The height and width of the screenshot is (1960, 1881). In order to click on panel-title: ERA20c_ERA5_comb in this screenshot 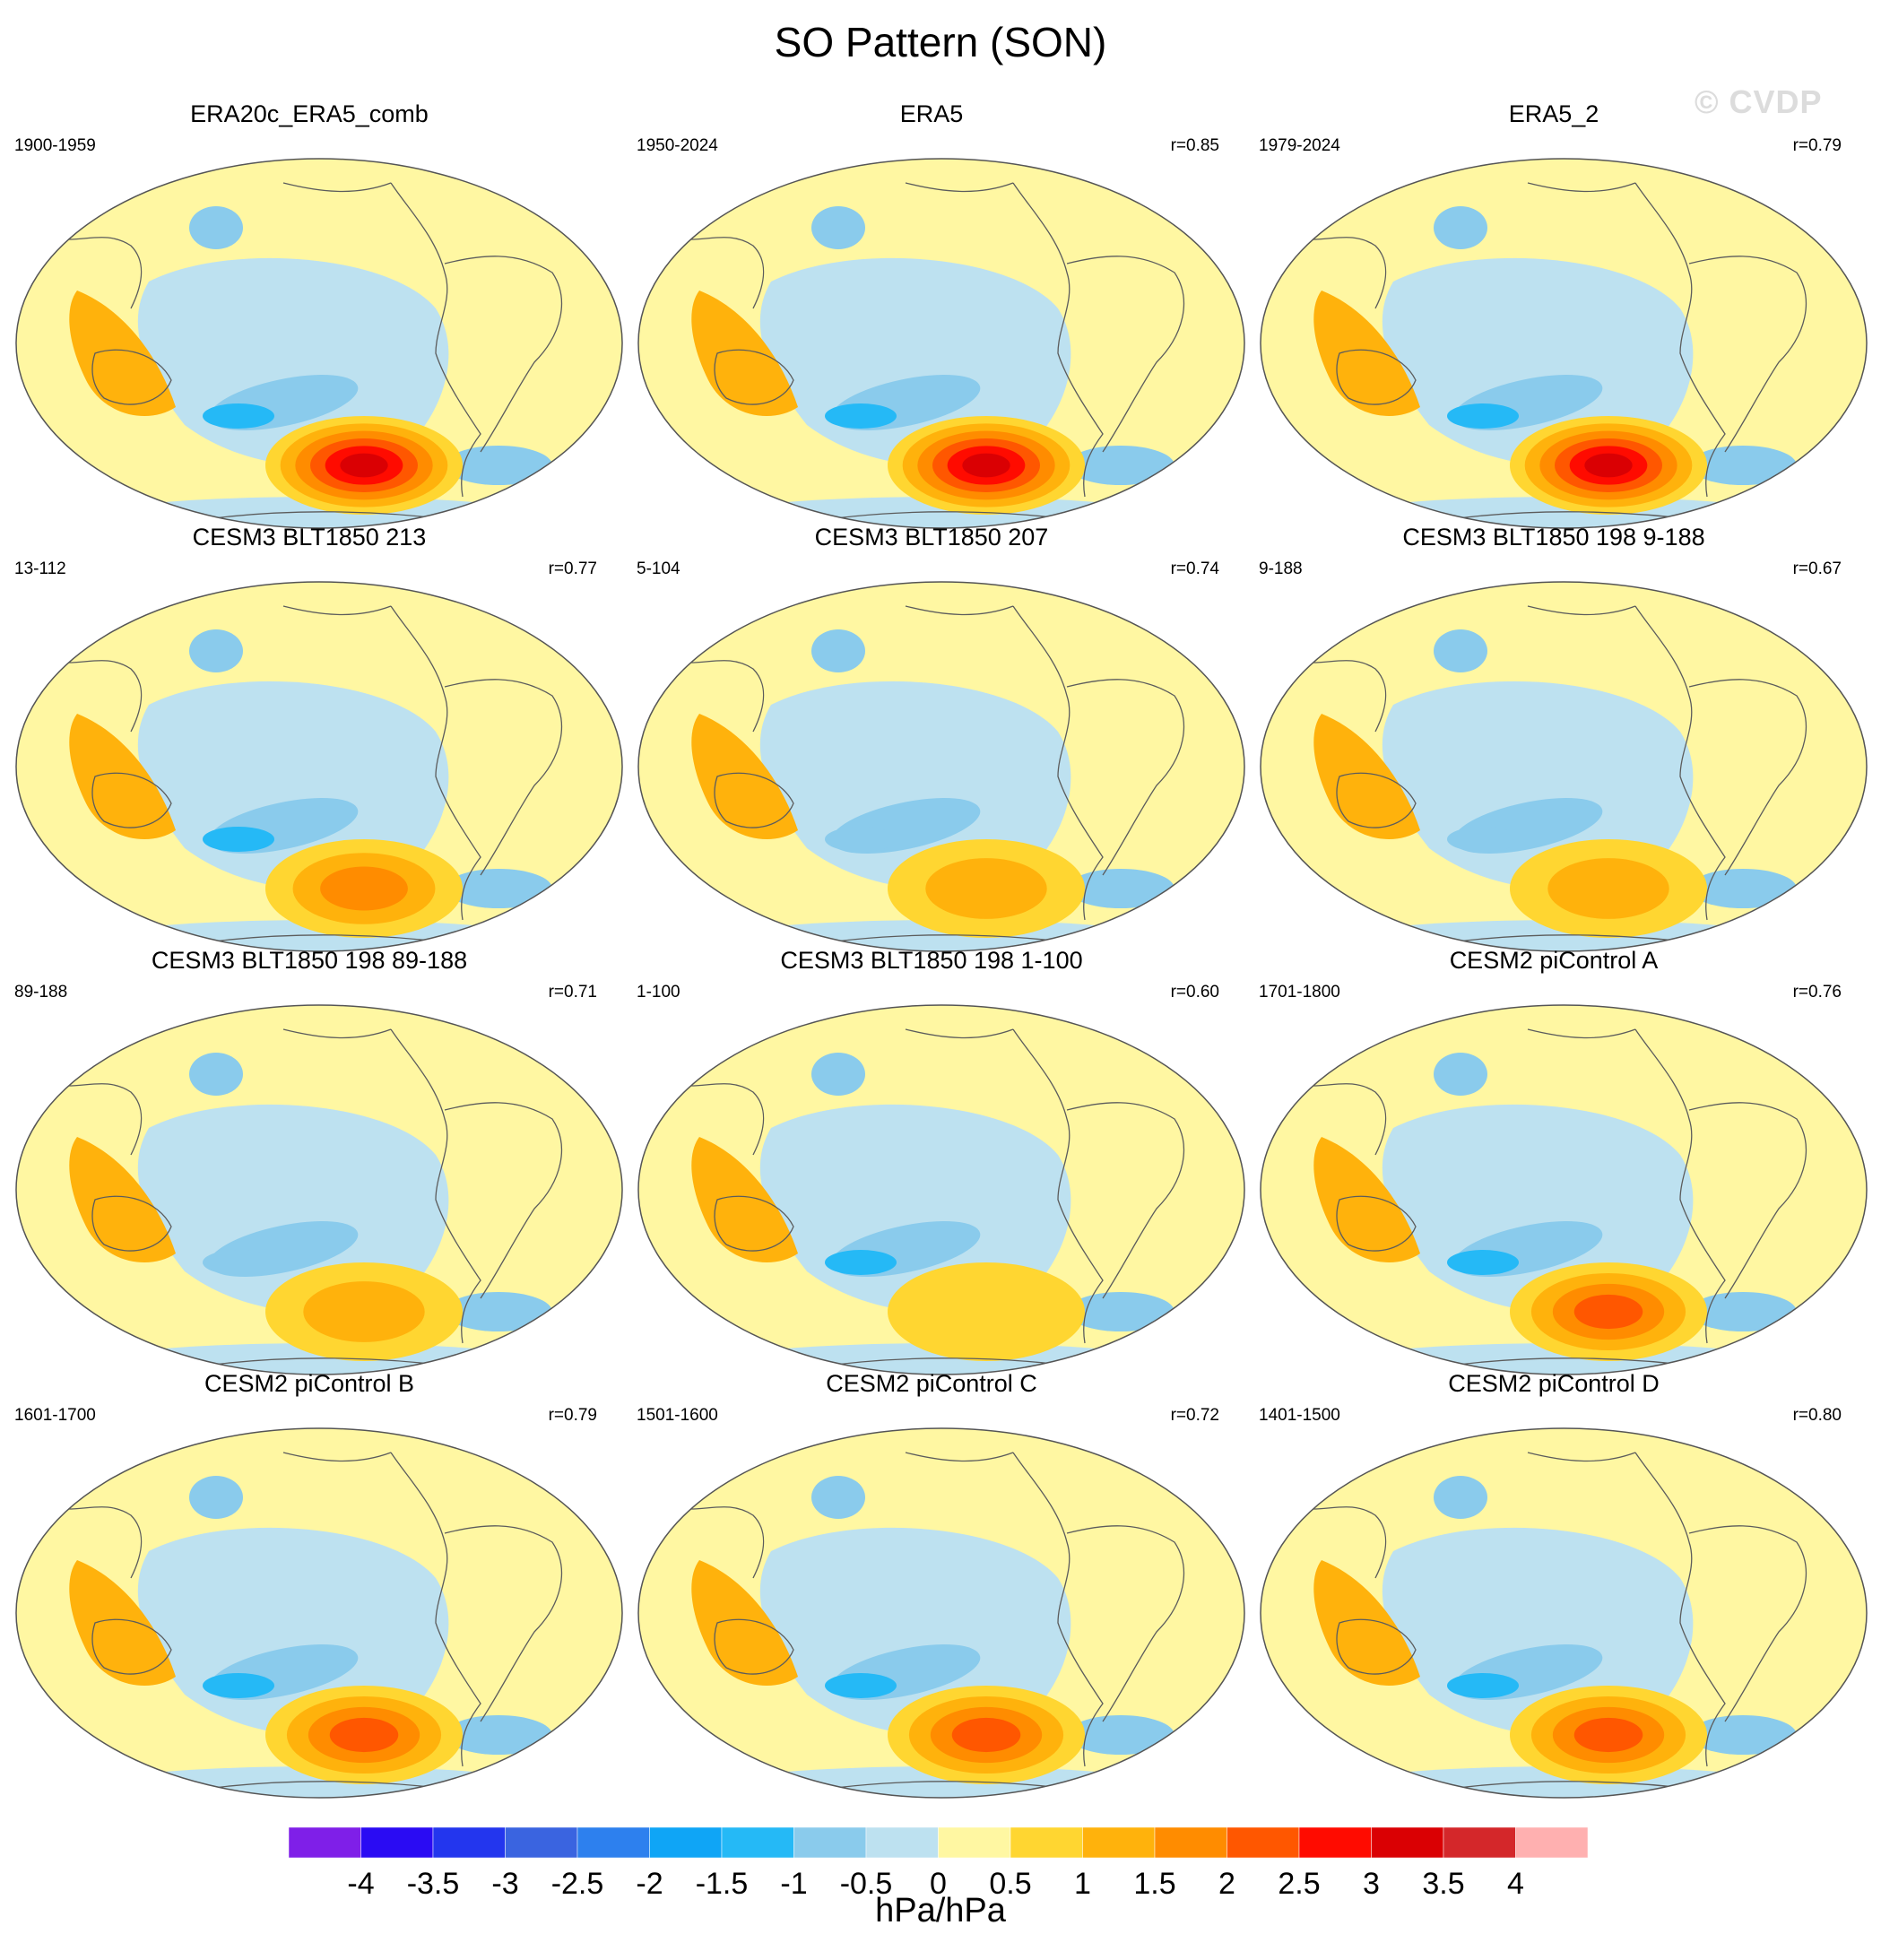, I will do `click(309, 113)`.